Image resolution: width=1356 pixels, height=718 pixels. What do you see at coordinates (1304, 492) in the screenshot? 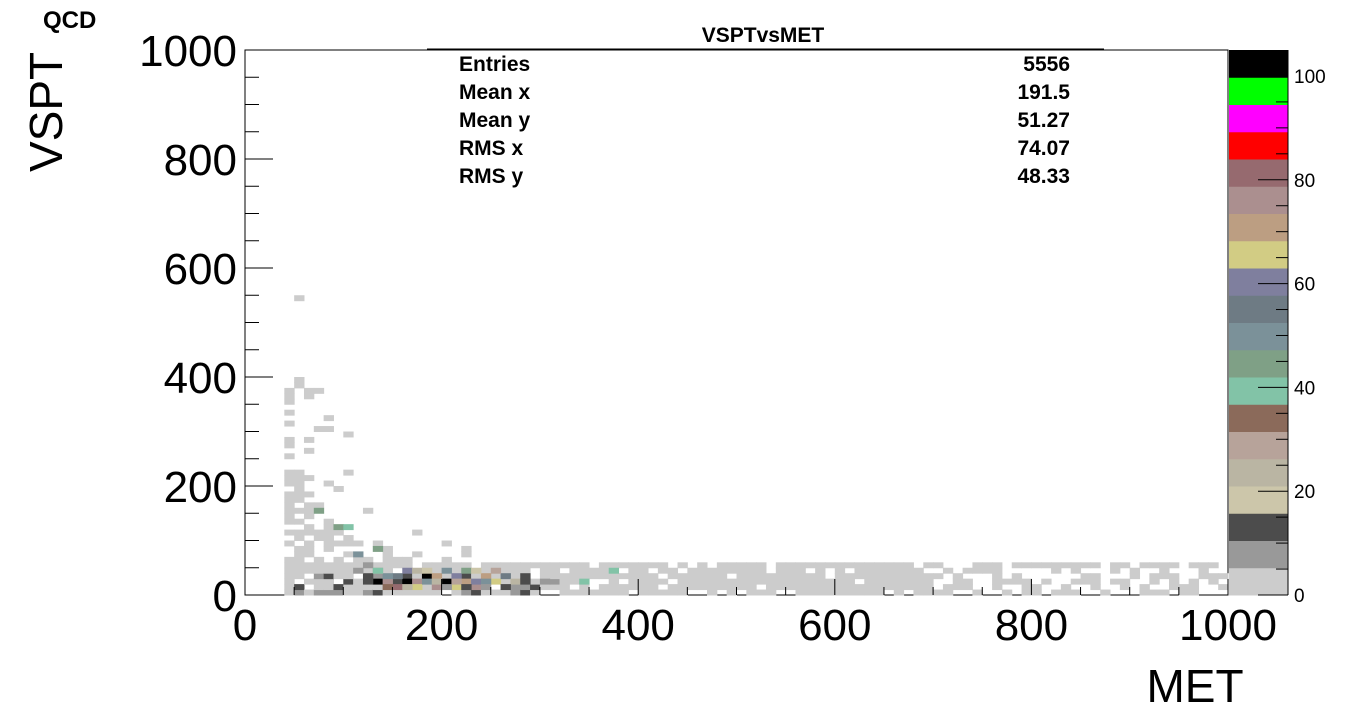
I see `palette-tick-label: 20` at bounding box center [1304, 492].